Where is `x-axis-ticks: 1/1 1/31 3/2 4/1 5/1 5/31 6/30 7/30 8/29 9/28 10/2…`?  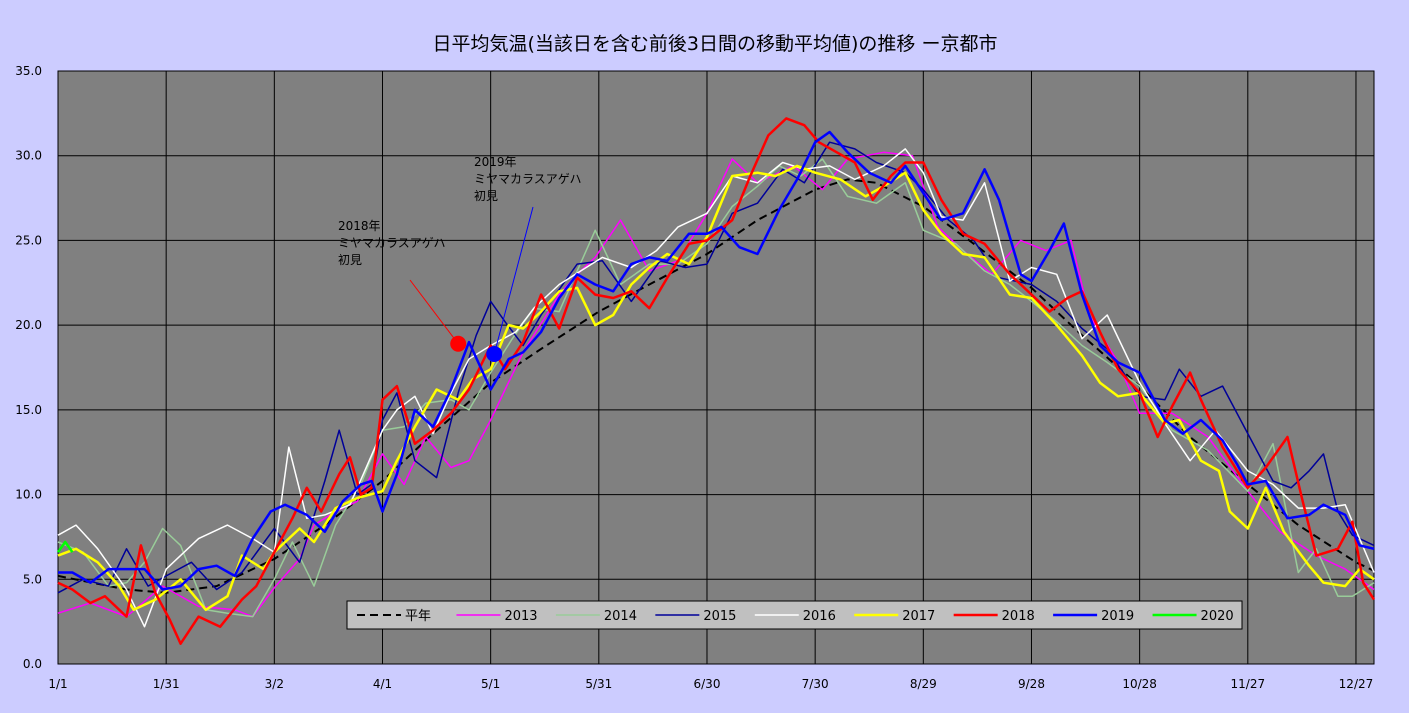
x-axis-ticks: 1/1 1/31 3/2 4/1 5/1 5/31 6/30 7/30 8/29 9/28 10/2… is located at coordinates (710, 684).